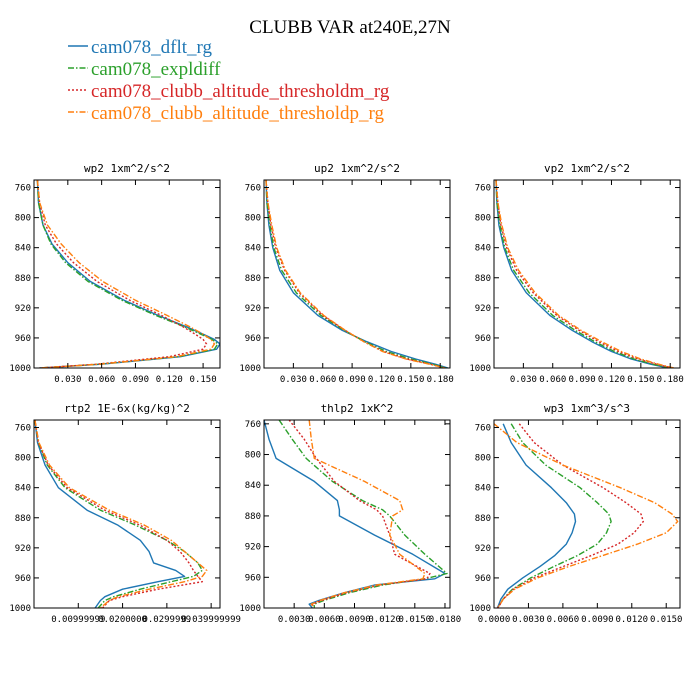 The width and height of the screenshot is (700, 700). I want to click on x-tick-label: 0.0150, so click(415, 620).